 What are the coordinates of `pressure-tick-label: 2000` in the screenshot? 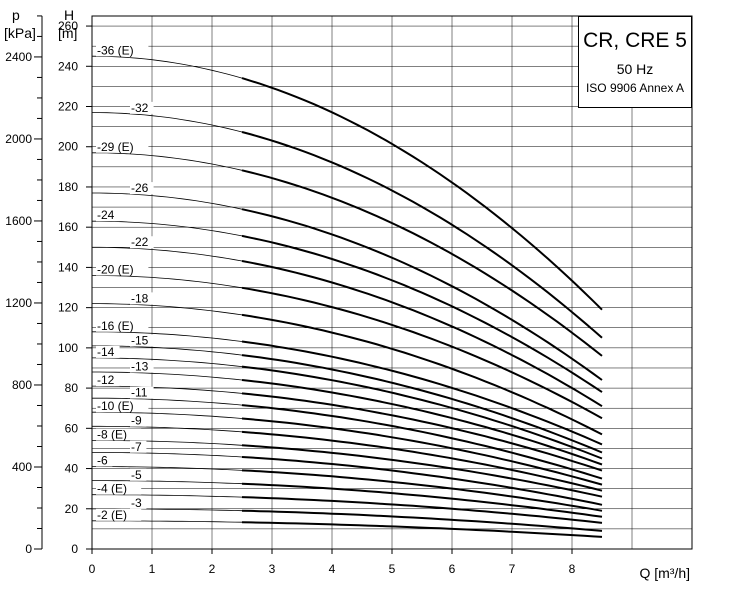 It's located at (18, 139).